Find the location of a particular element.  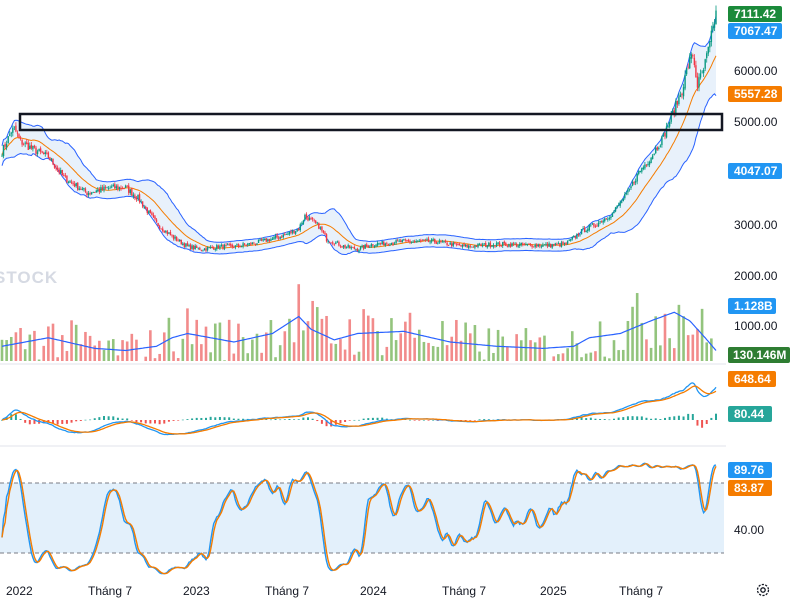

resistance-box is located at coordinates (371, 122).